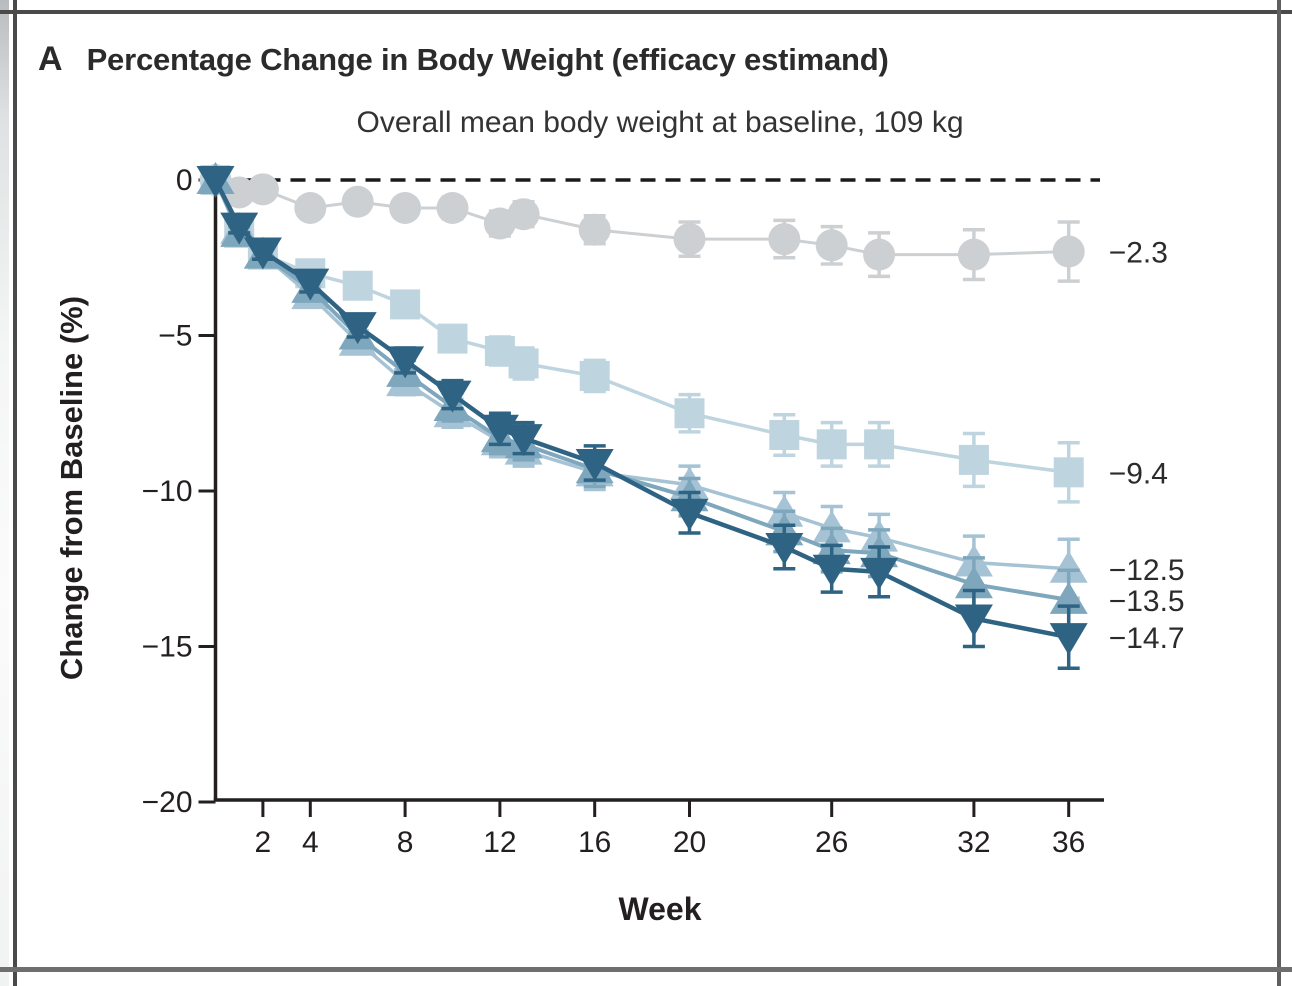  What do you see at coordinates (167, 647) in the screenshot?
I see `y-tick-label: −15` at bounding box center [167, 647].